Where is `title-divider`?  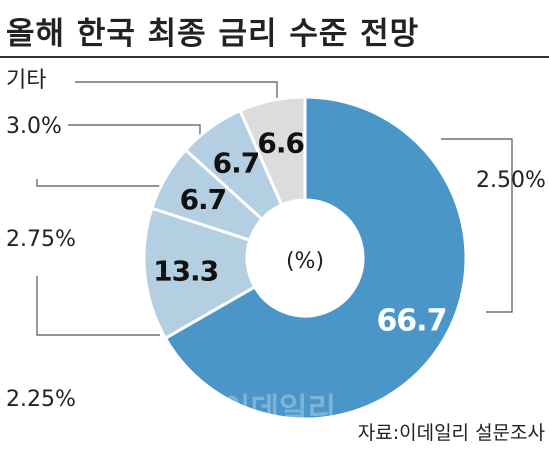
title-divider is located at coordinates (274, 57).